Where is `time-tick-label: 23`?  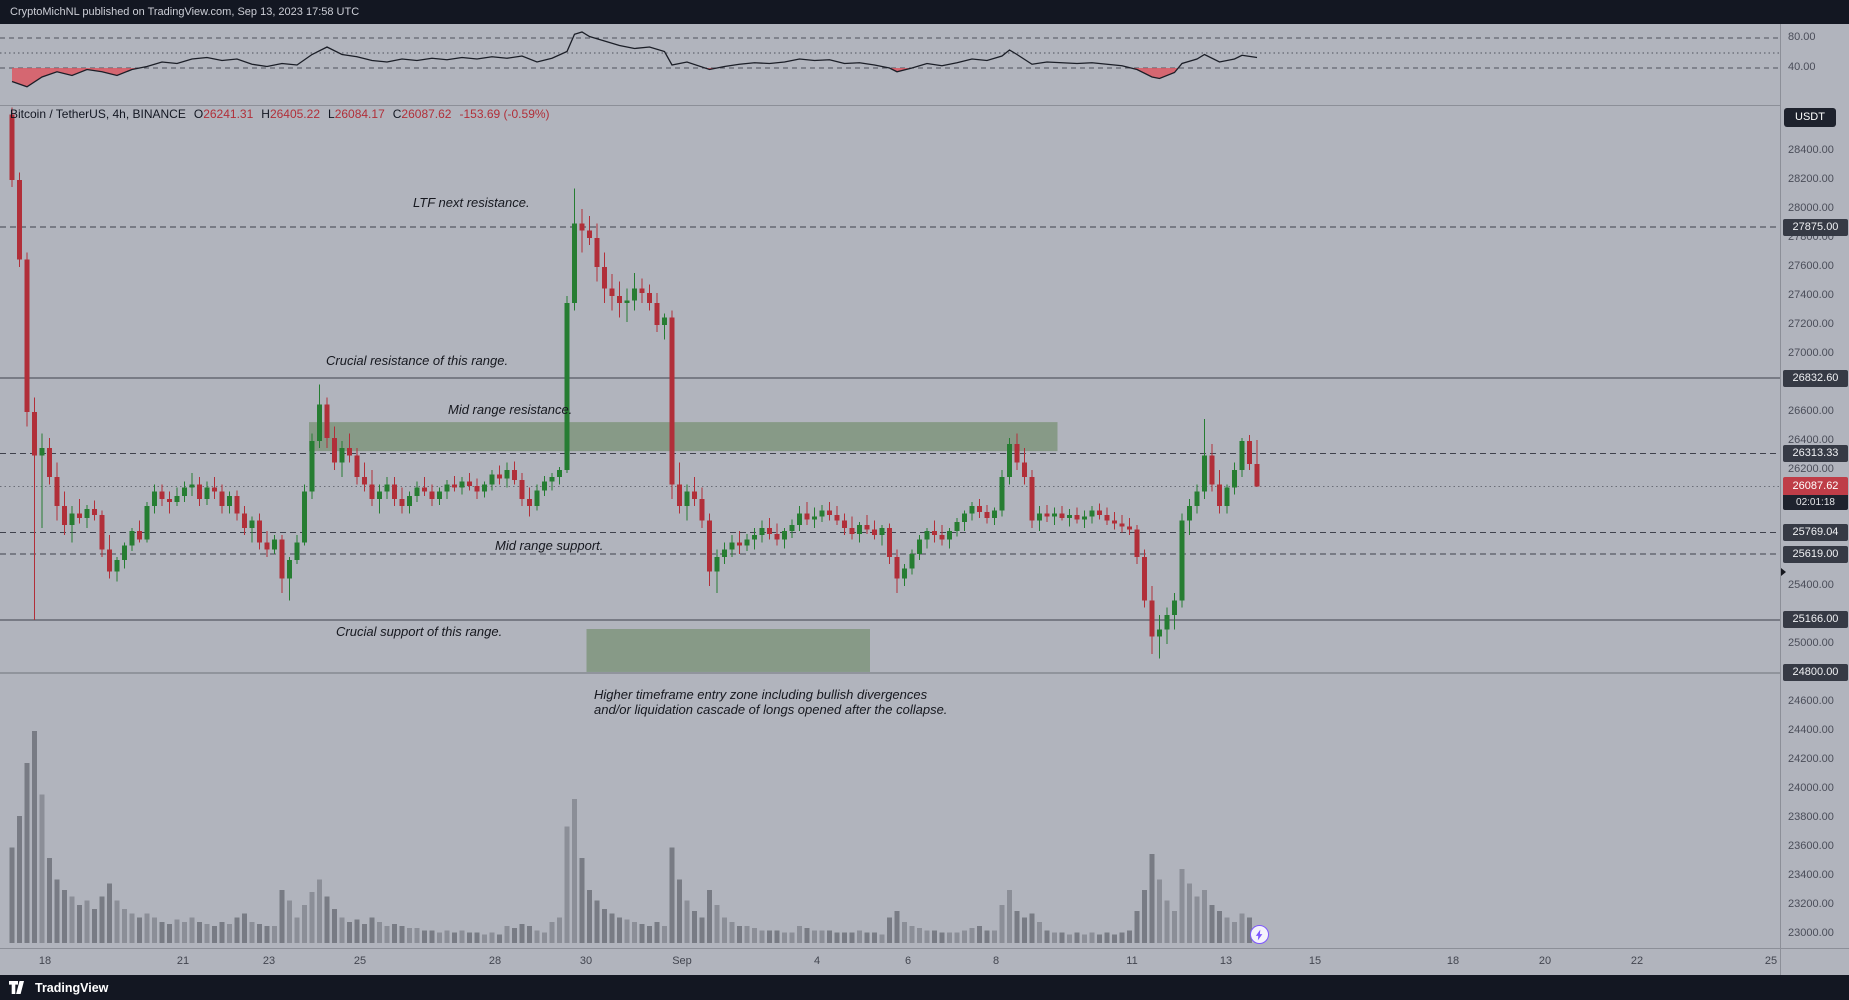
time-tick-label: 23 is located at coordinates (269, 961).